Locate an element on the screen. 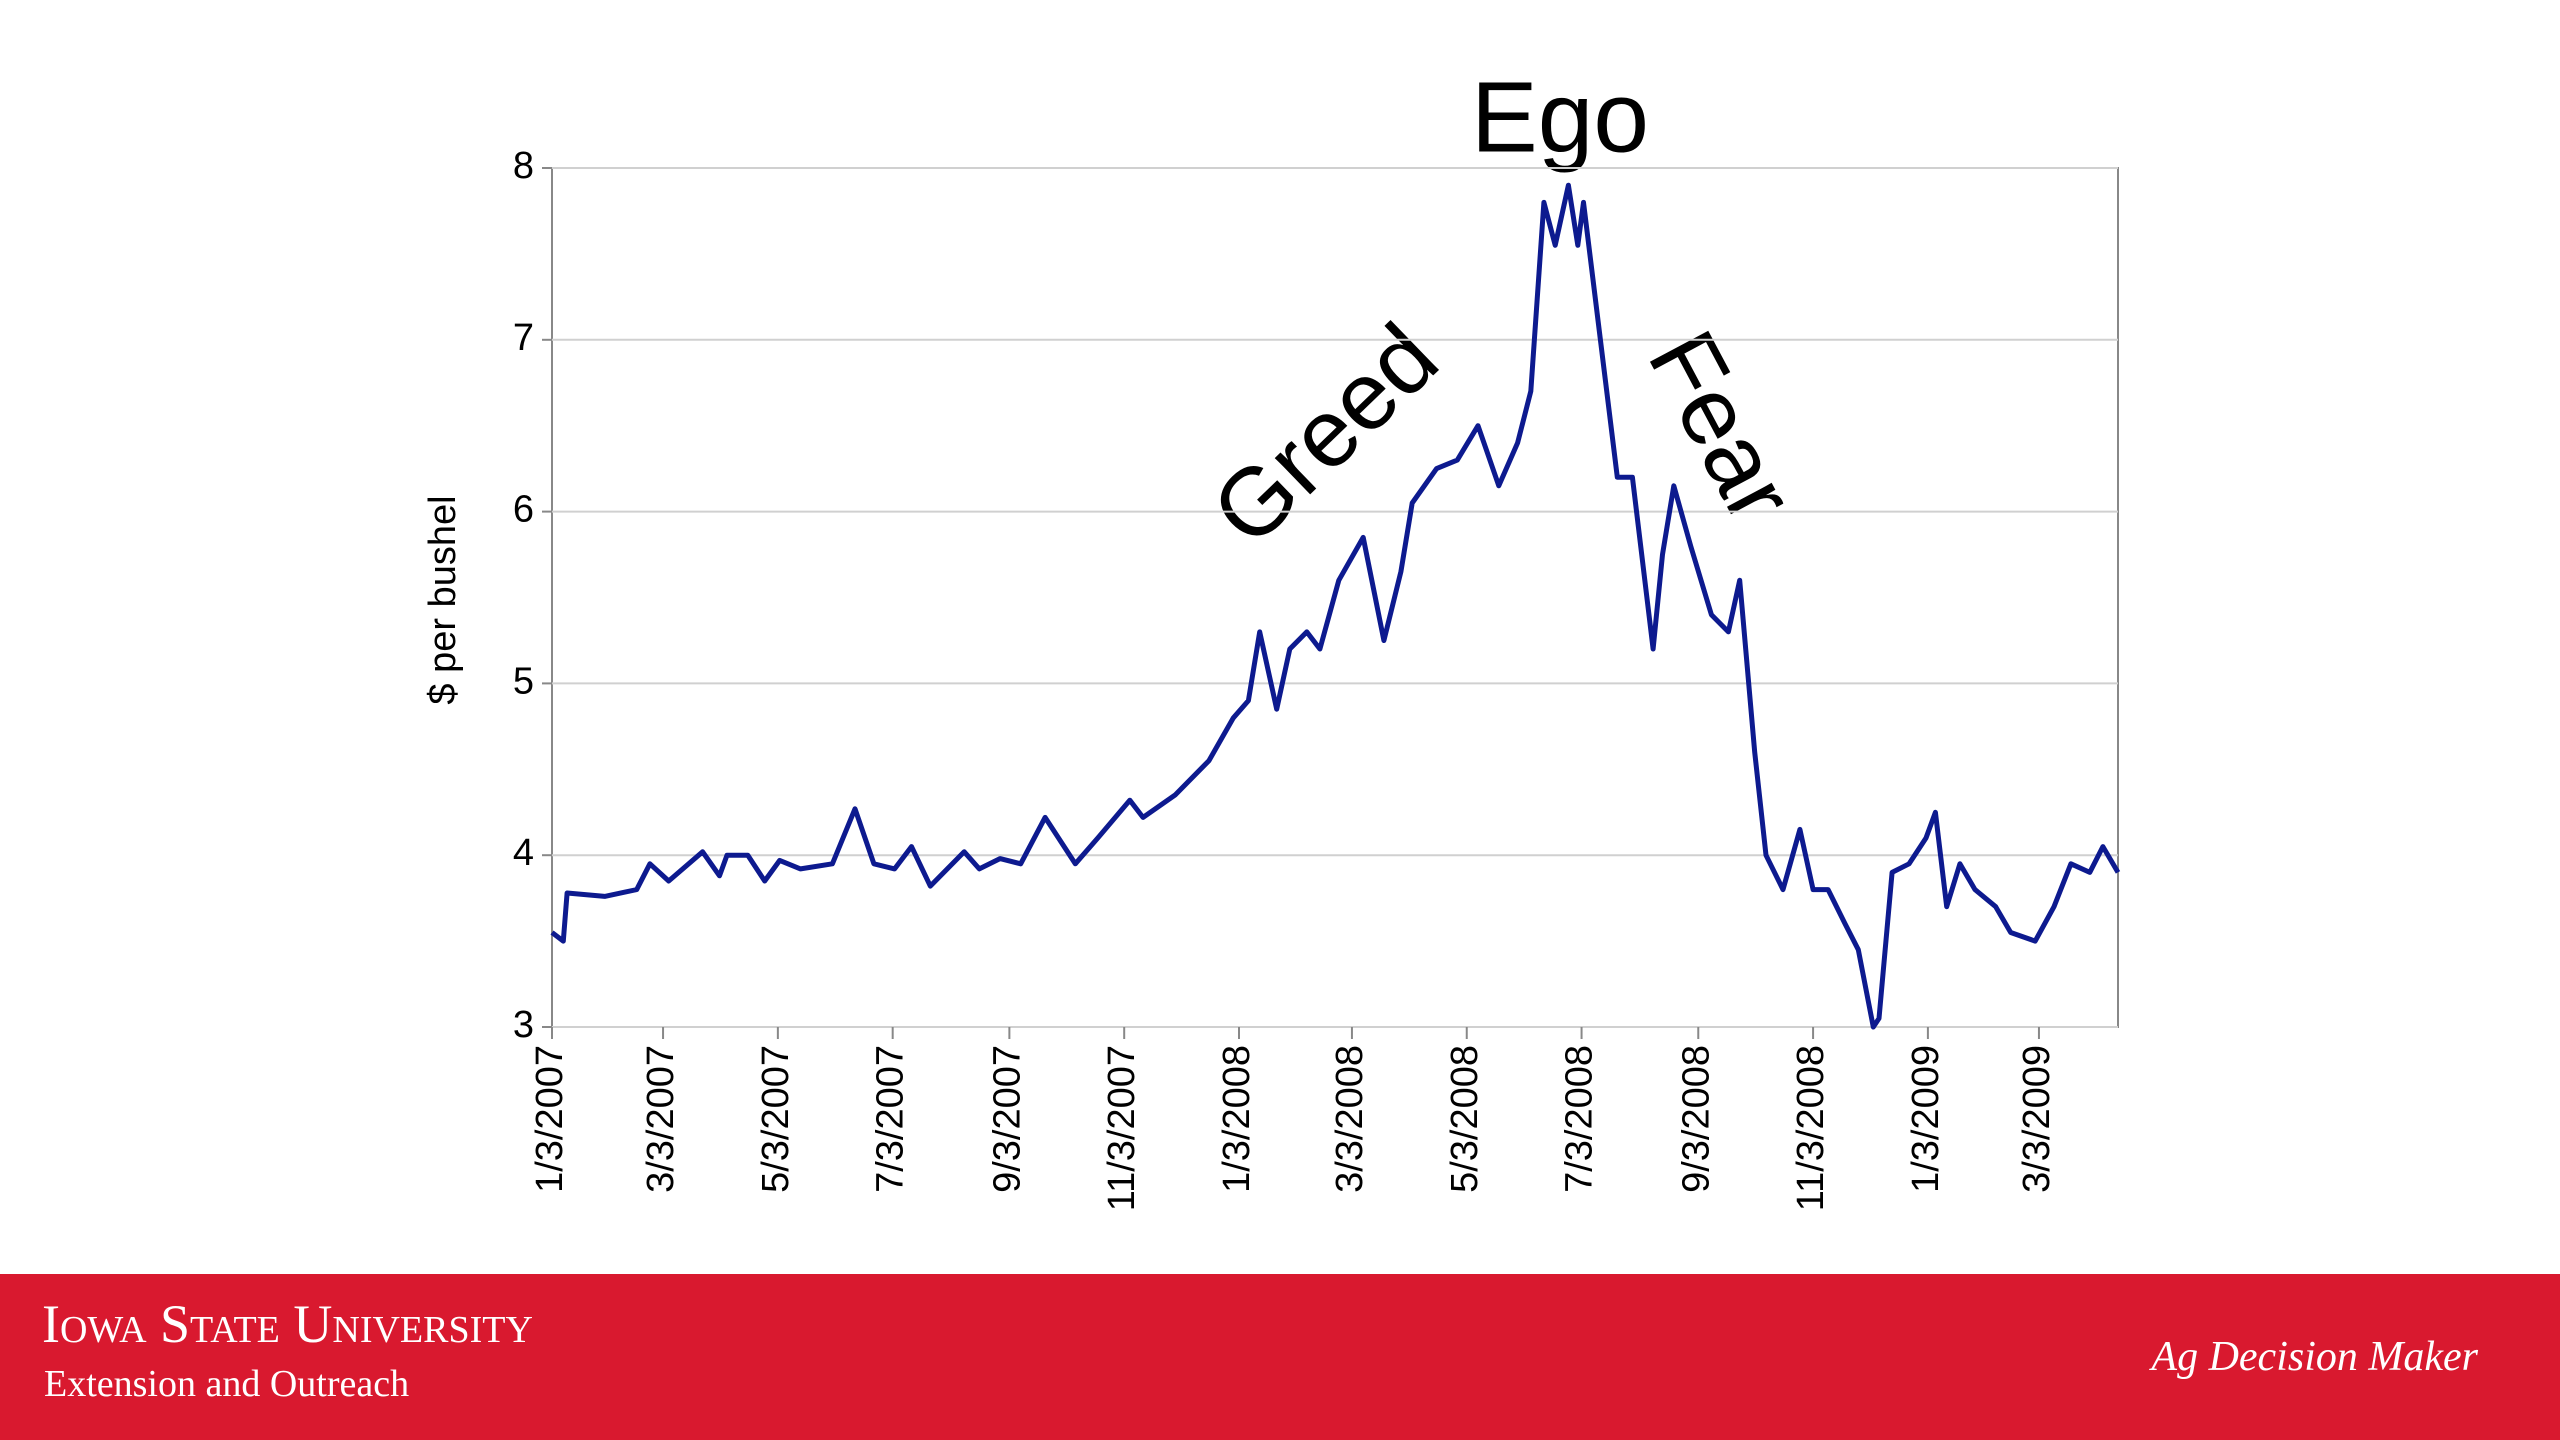  x-tick-label: 1/3/2007 is located at coordinates (550, 1119).